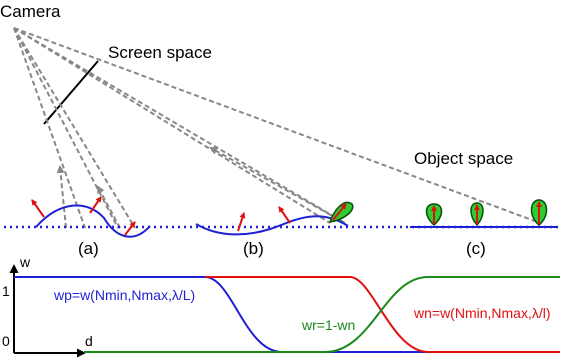 The height and width of the screenshot is (360, 563). I want to click on wp-formula: wp=w(Nmin,Nmax,λ/L), so click(124, 295).